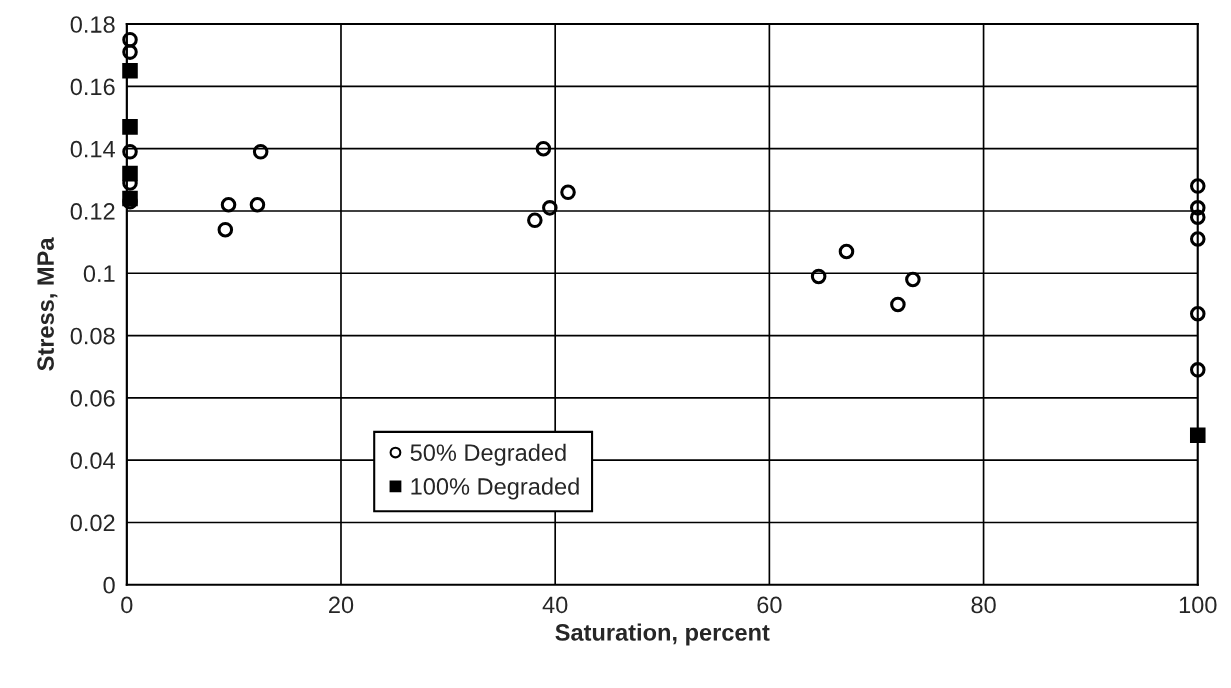 This screenshot has height=688, width=1231. Describe the element at coordinates (92, 87) in the screenshot. I see `y-tick-label: 0.16` at that location.